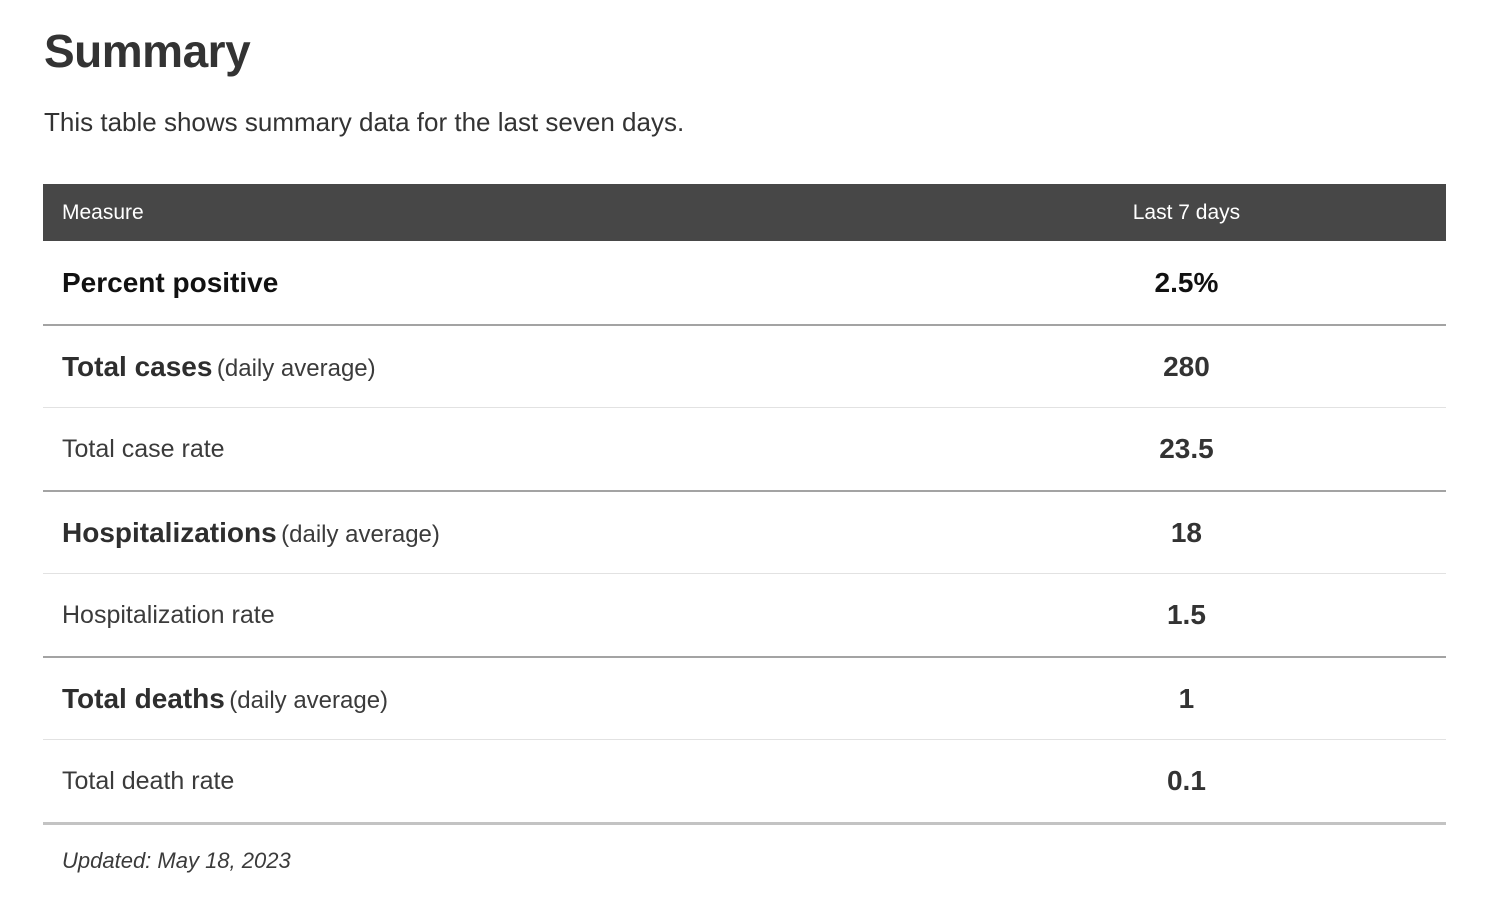 This screenshot has height=924, width=1502. What do you see at coordinates (1186, 698) in the screenshot?
I see `row-value: 1` at bounding box center [1186, 698].